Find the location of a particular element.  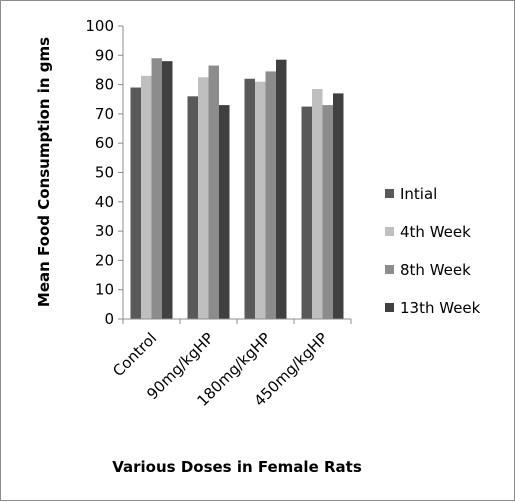

y-tick-label: 100 is located at coordinates (99, 26).